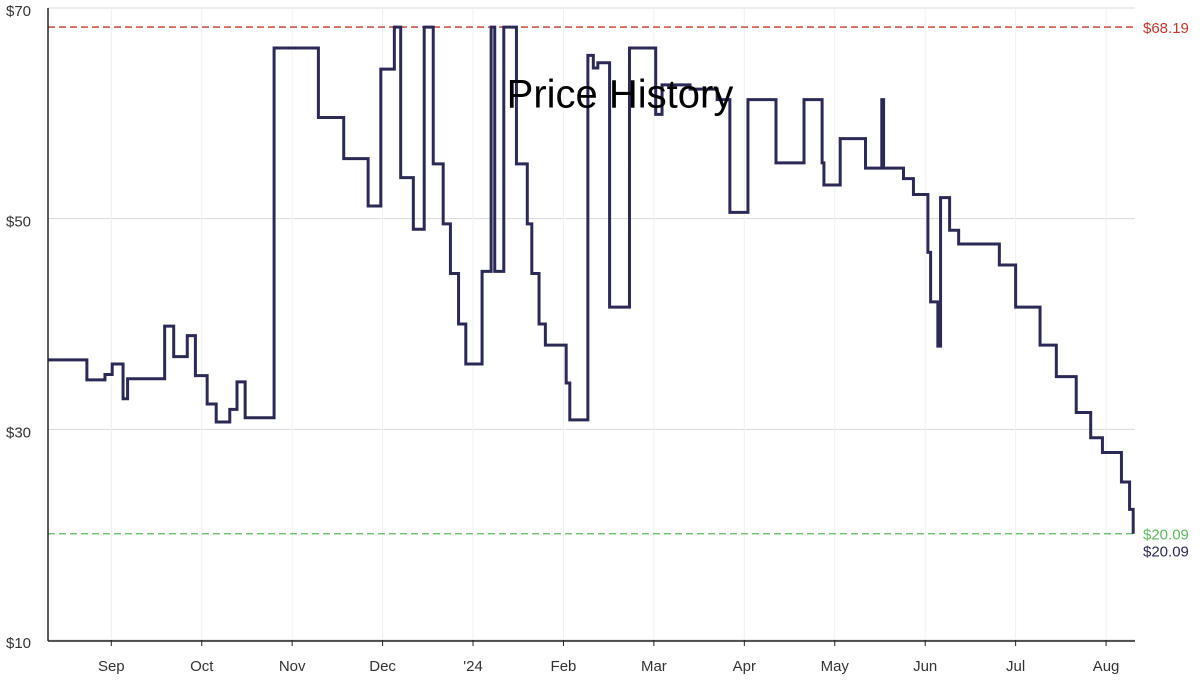 This screenshot has height=681, width=1200. What do you see at coordinates (202, 666) in the screenshot?
I see `x-tick-label: Oct` at bounding box center [202, 666].